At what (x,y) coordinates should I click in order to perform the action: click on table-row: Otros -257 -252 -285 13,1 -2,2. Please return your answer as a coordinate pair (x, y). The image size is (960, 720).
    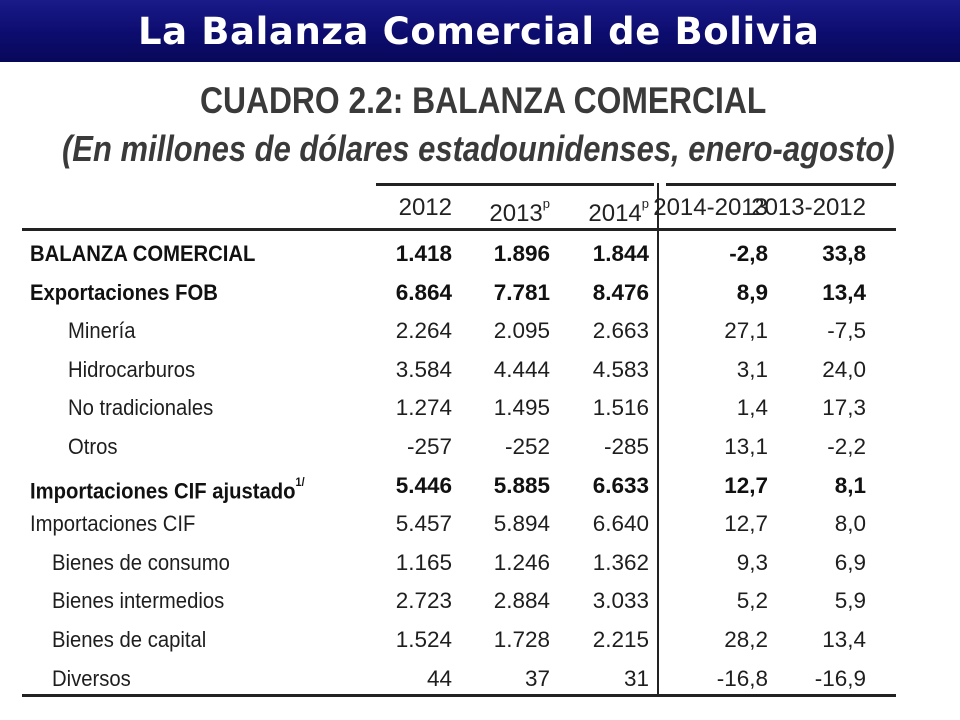
    Looking at the image, I should click on (480, 447).